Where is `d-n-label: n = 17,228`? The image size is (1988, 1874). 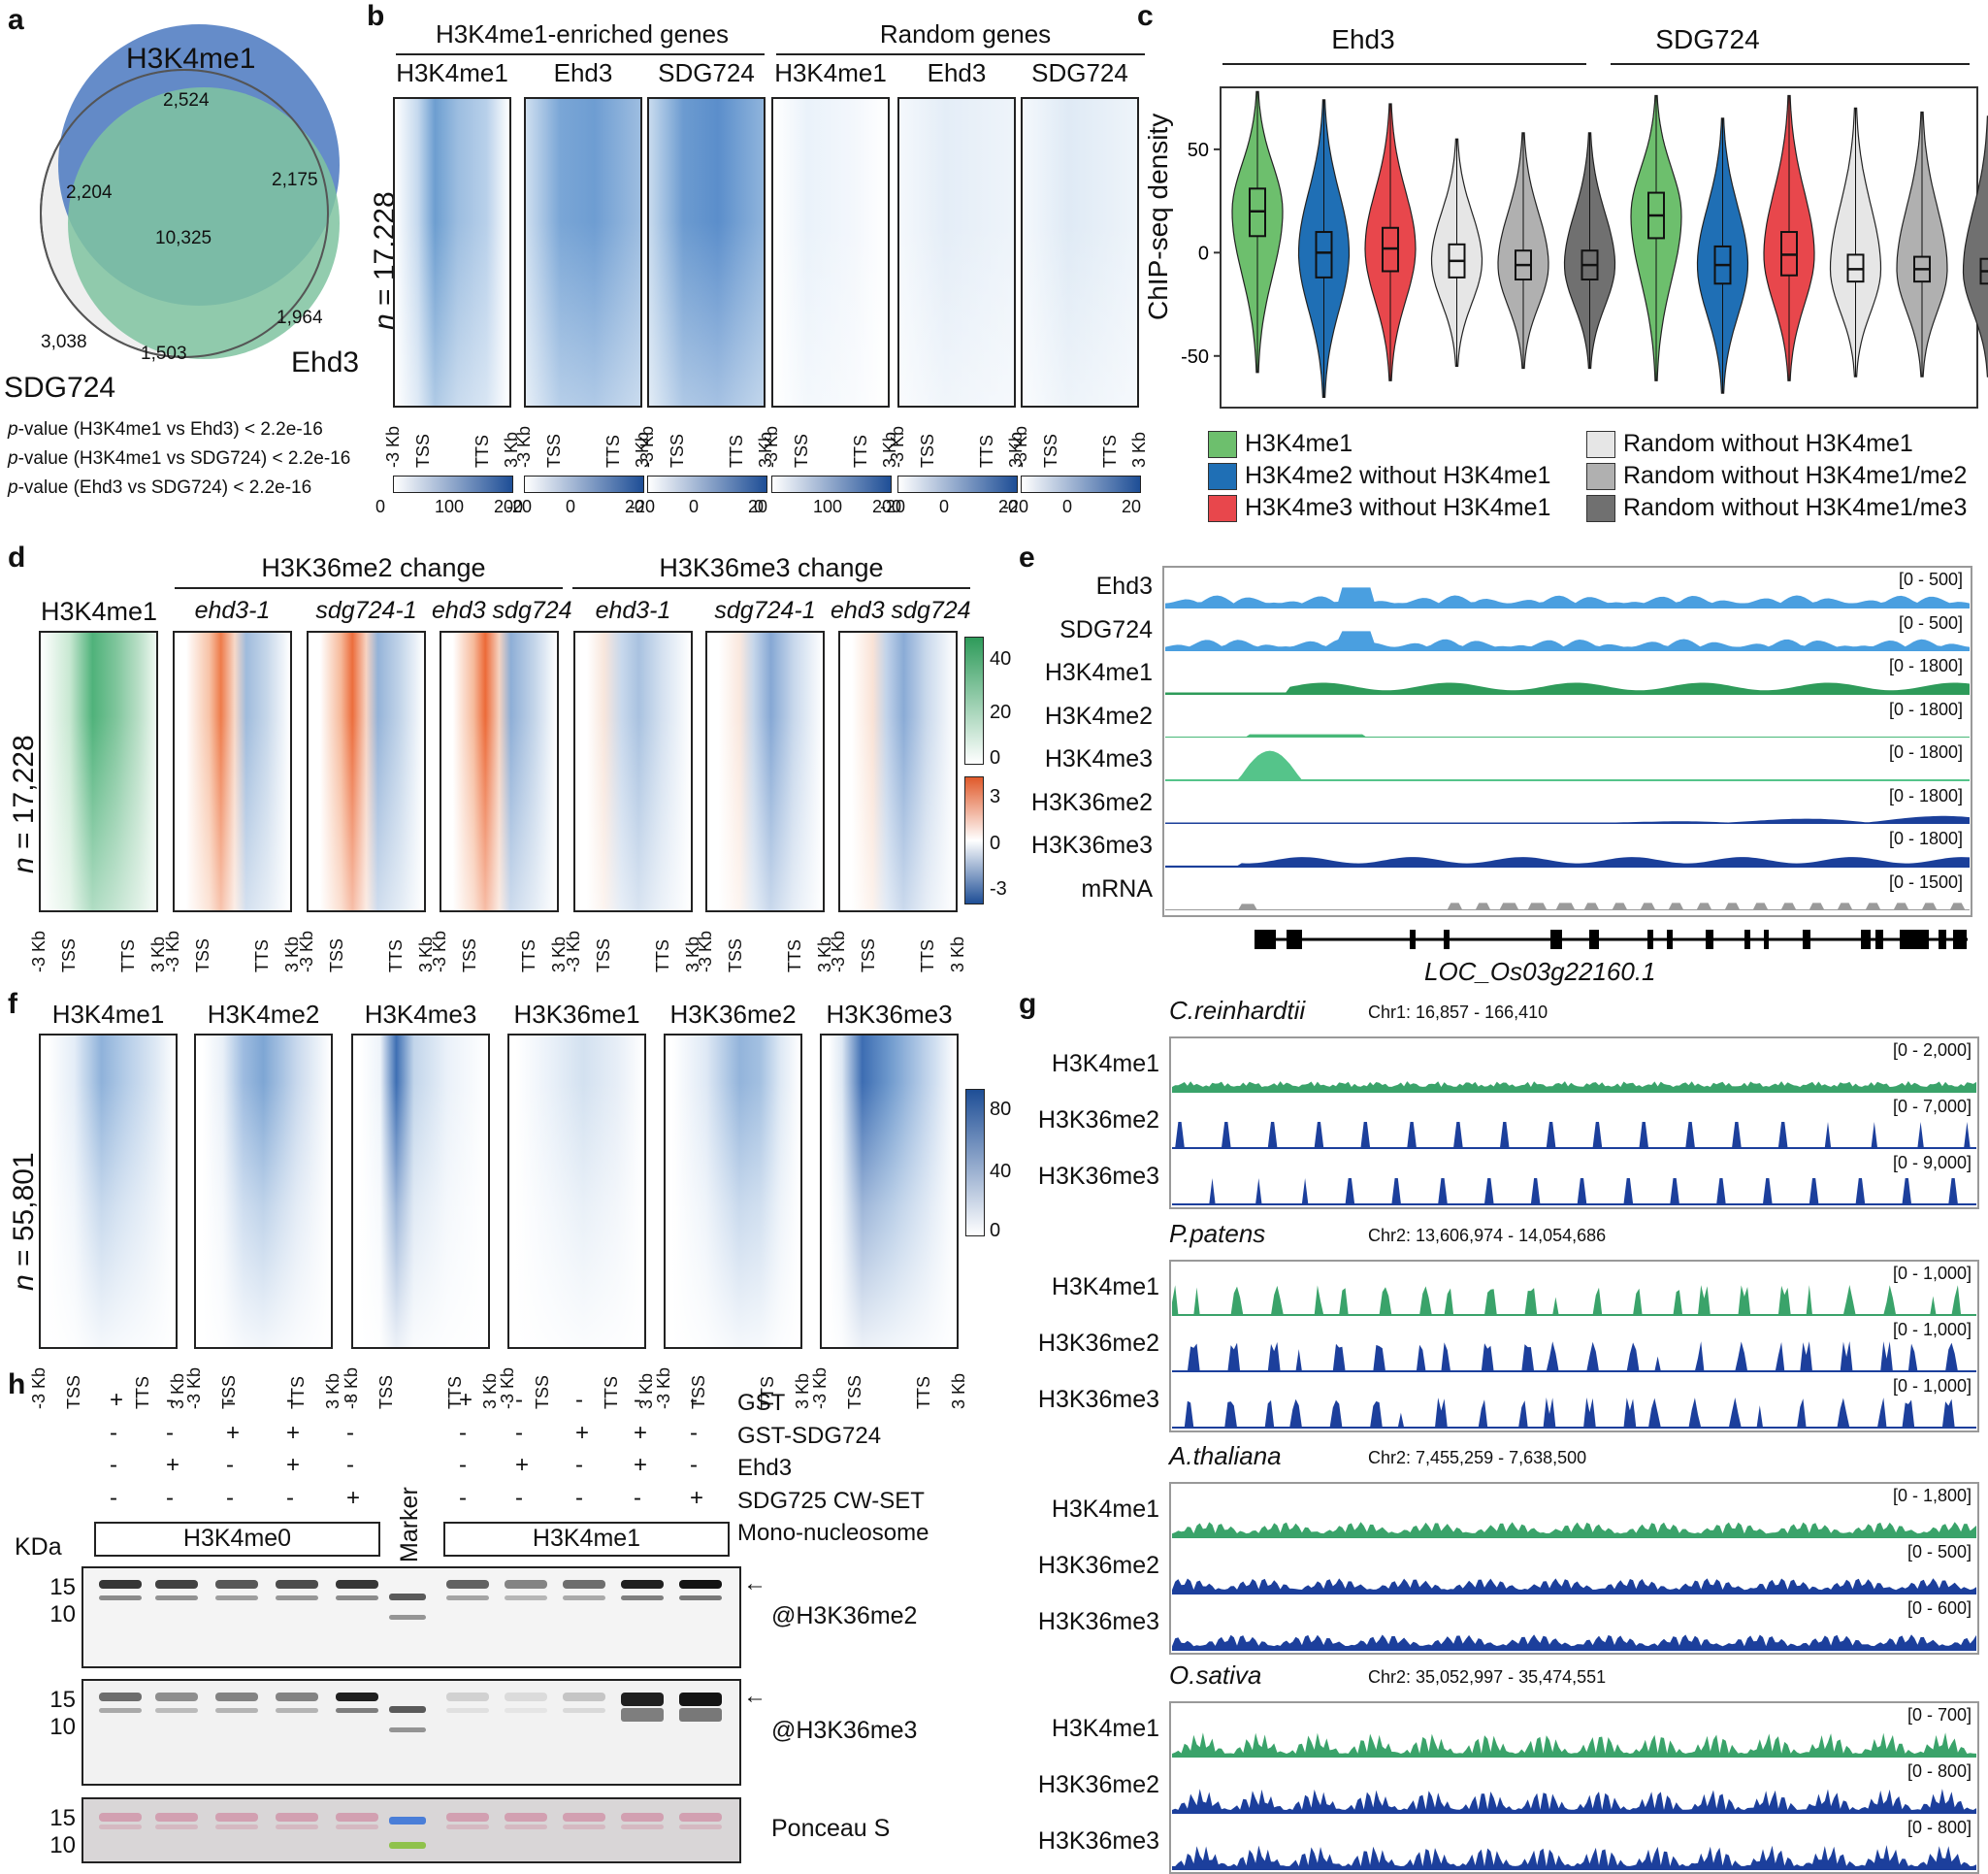 d-n-label: n = 17,228 is located at coordinates (24, 804).